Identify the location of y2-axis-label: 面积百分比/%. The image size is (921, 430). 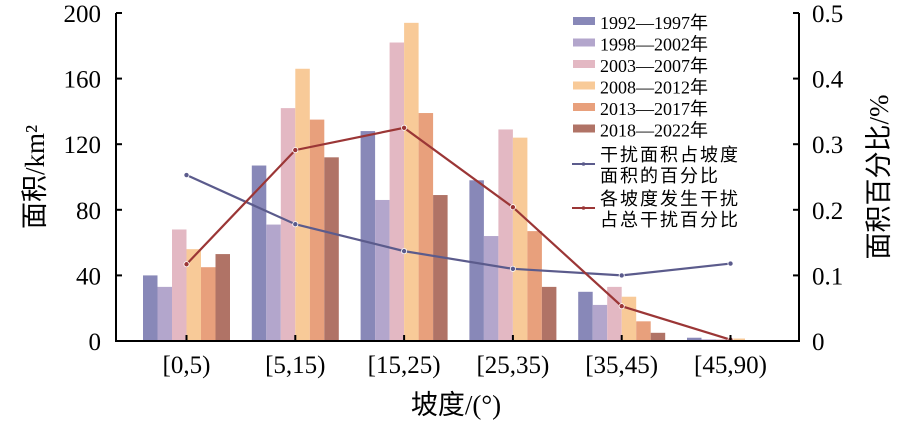
(879, 177).